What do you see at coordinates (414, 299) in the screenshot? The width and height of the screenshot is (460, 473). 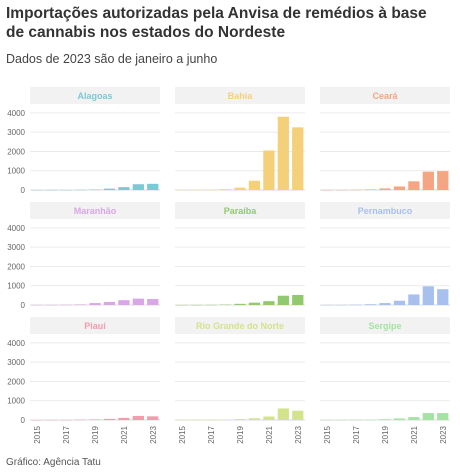 I see `bar-pernambuco-2021` at bounding box center [414, 299].